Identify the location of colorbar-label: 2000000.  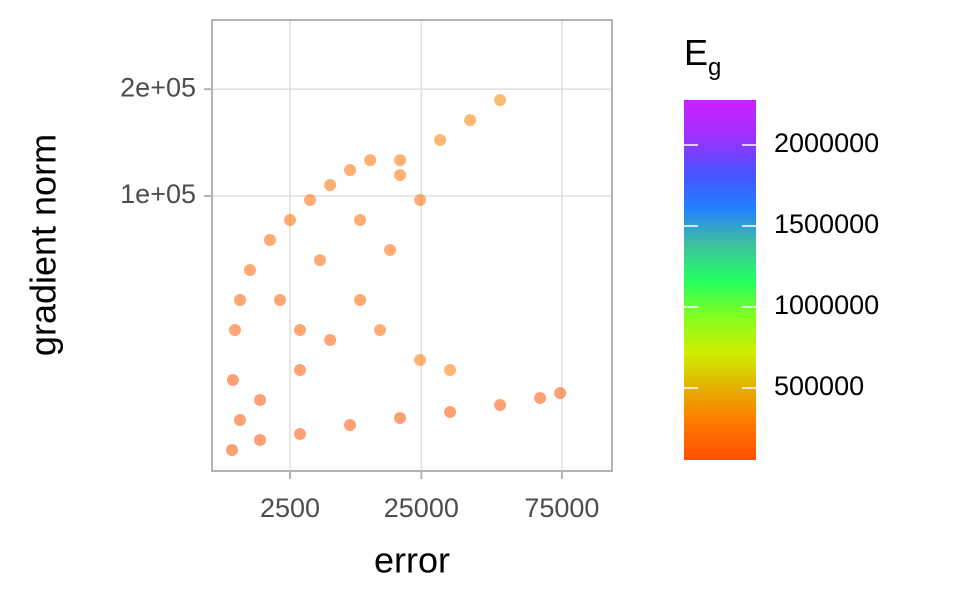
(826, 143).